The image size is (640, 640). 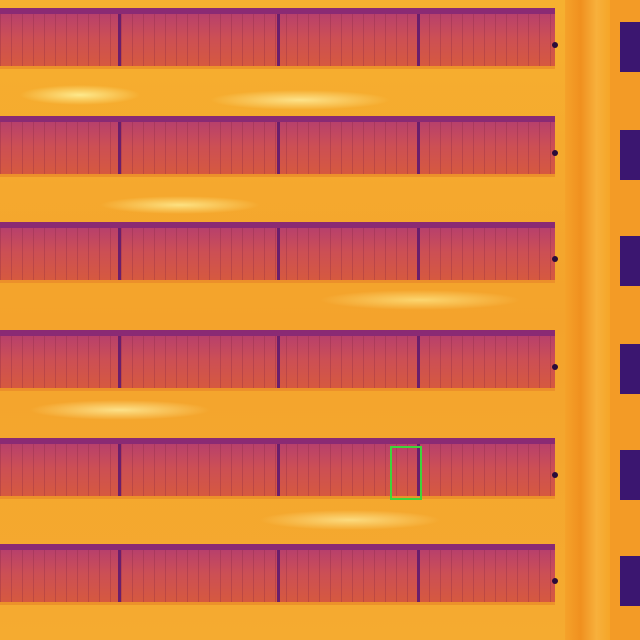 What do you see at coordinates (625, 320) in the screenshot?
I see `right-edge-strip` at bounding box center [625, 320].